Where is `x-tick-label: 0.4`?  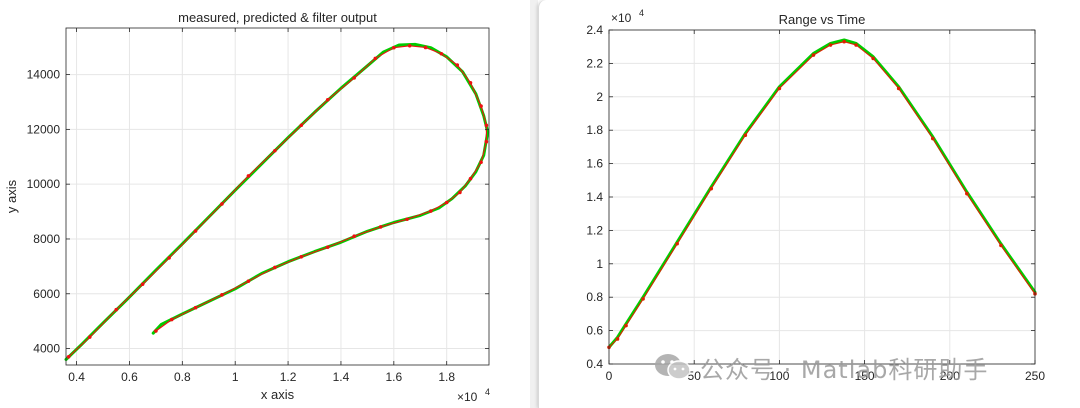 x-tick-label: 0.4 is located at coordinates (76, 377).